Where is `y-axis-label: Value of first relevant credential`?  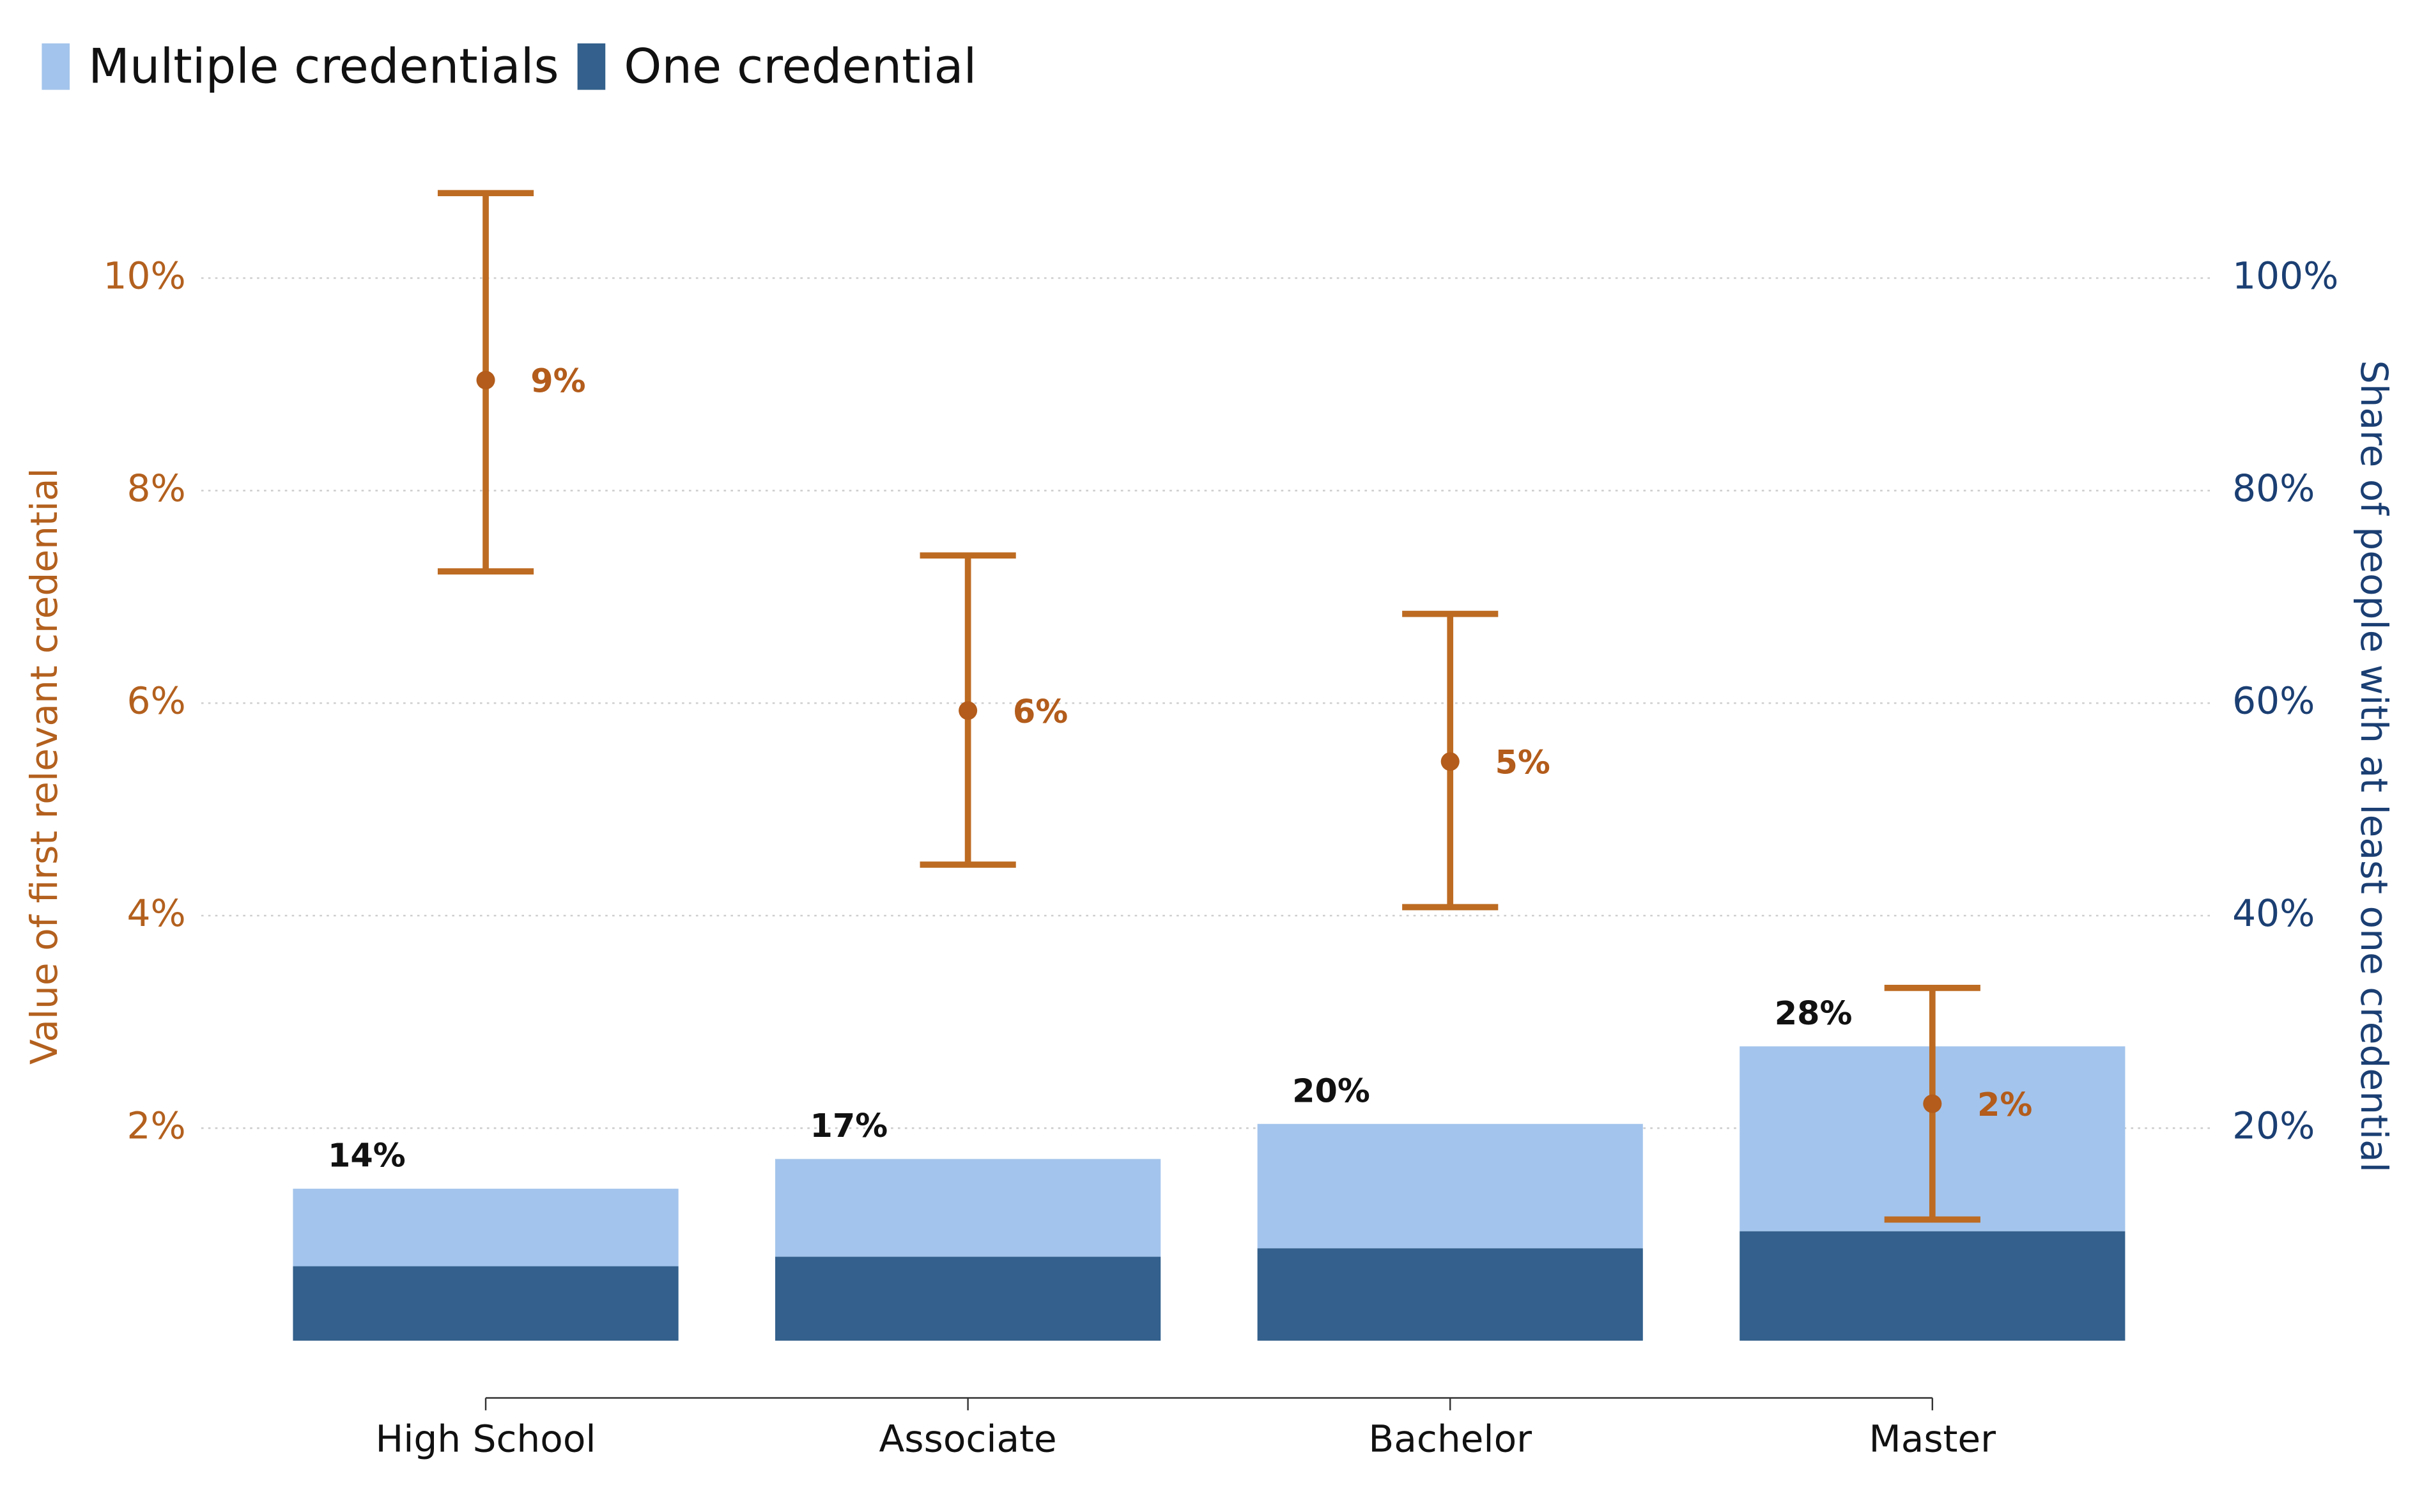 y-axis-label: Value of first relevant credential is located at coordinates (44, 767).